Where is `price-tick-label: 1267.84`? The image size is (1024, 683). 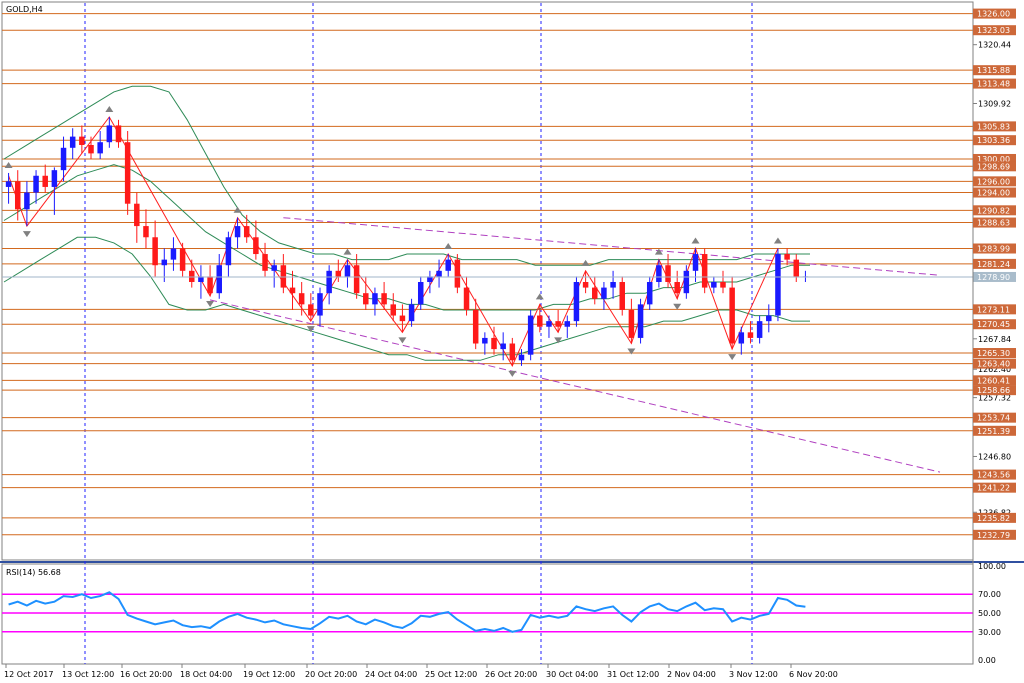
price-tick-label: 1267.84 is located at coordinates (994, 339).